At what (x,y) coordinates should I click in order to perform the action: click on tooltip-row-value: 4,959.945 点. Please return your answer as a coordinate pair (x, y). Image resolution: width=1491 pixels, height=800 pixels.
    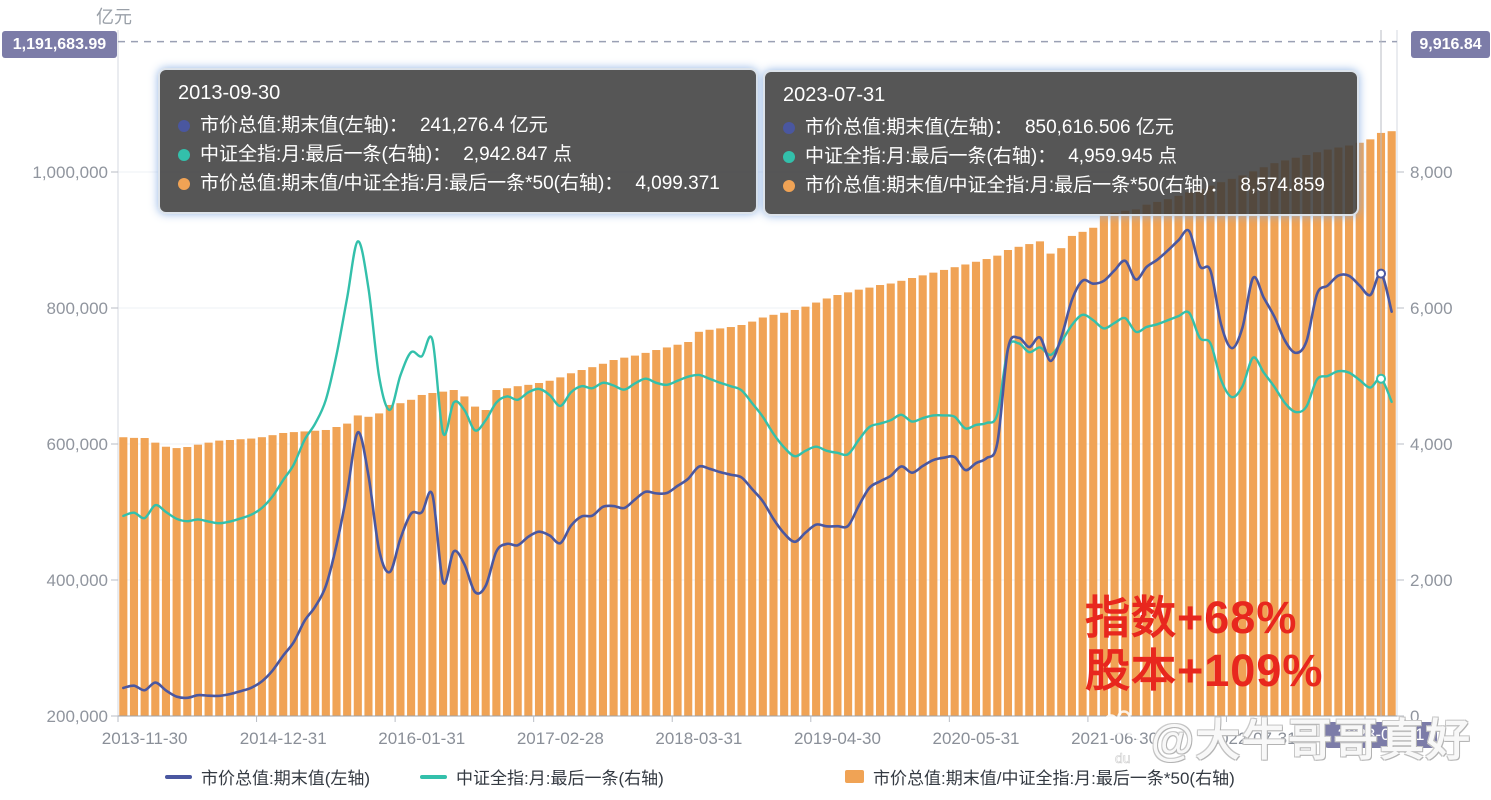
    Looking at the image, I should click on (1123, 156).